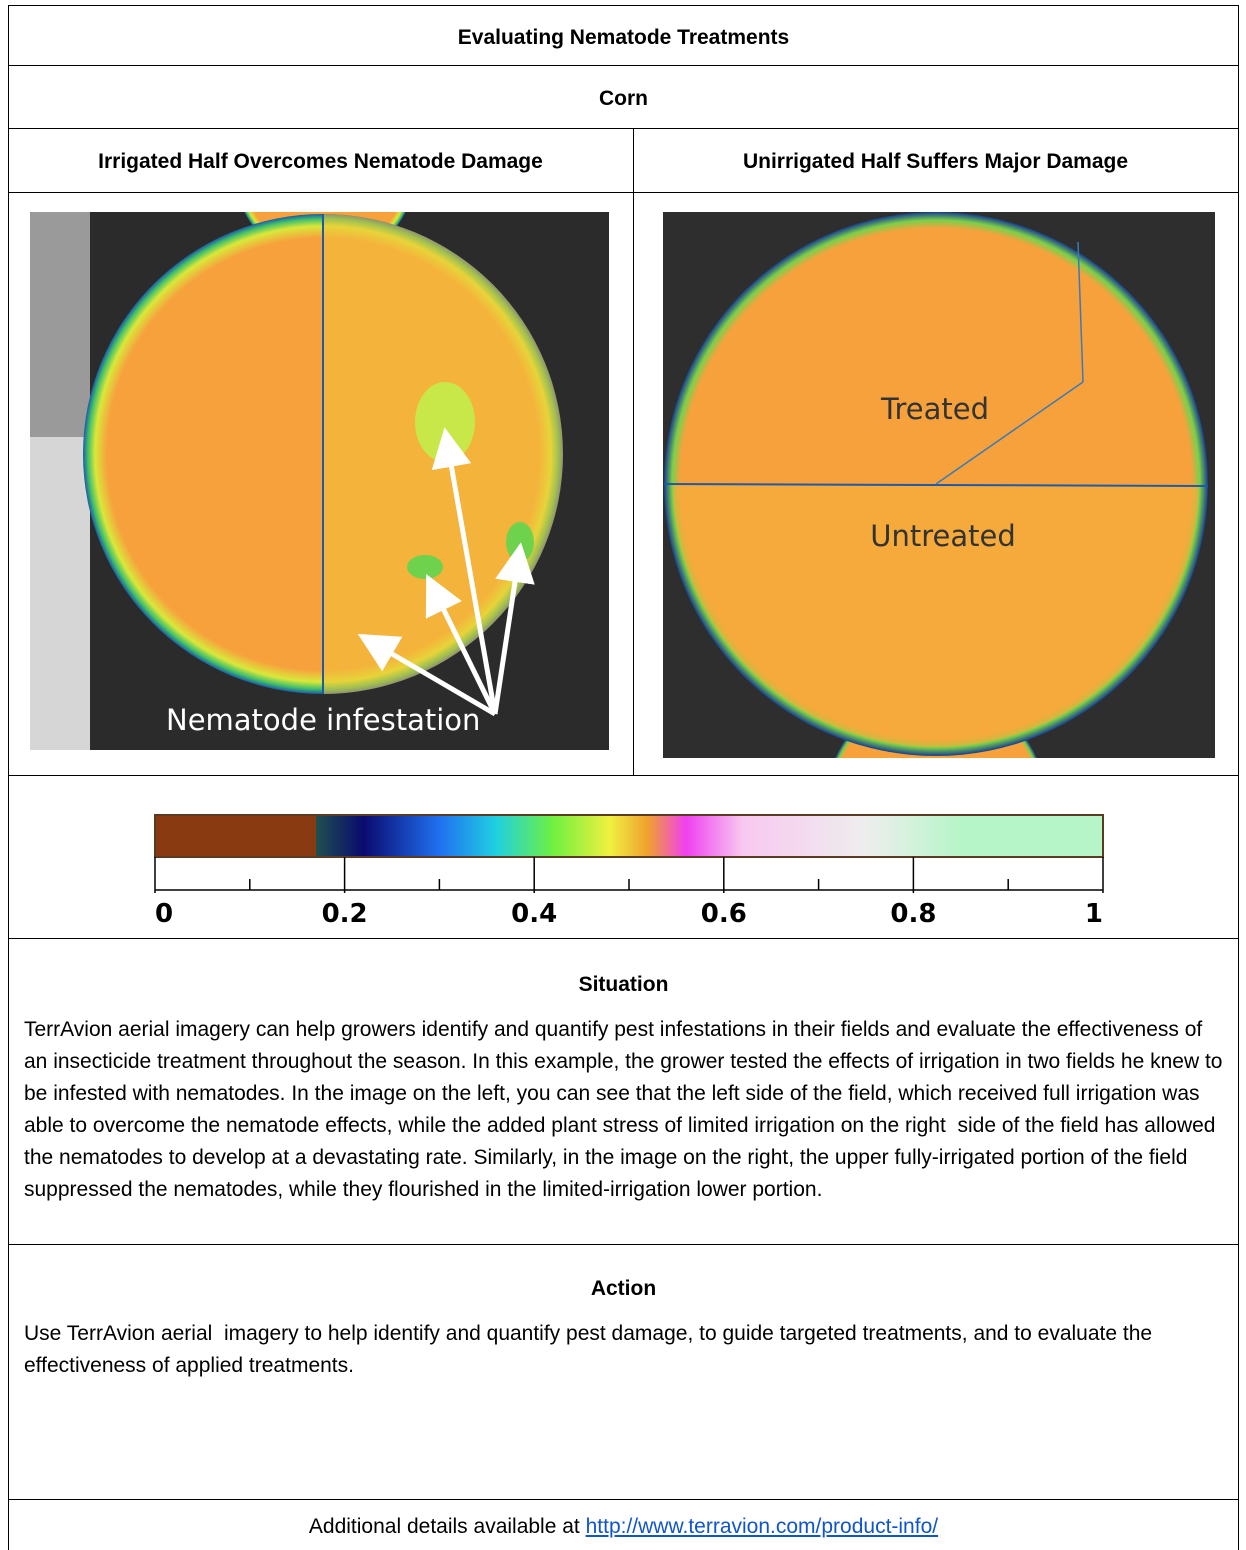  Describe the element at coordinates (534, 914) in the screenshot. I see `tick-label: 0.4` at that location.